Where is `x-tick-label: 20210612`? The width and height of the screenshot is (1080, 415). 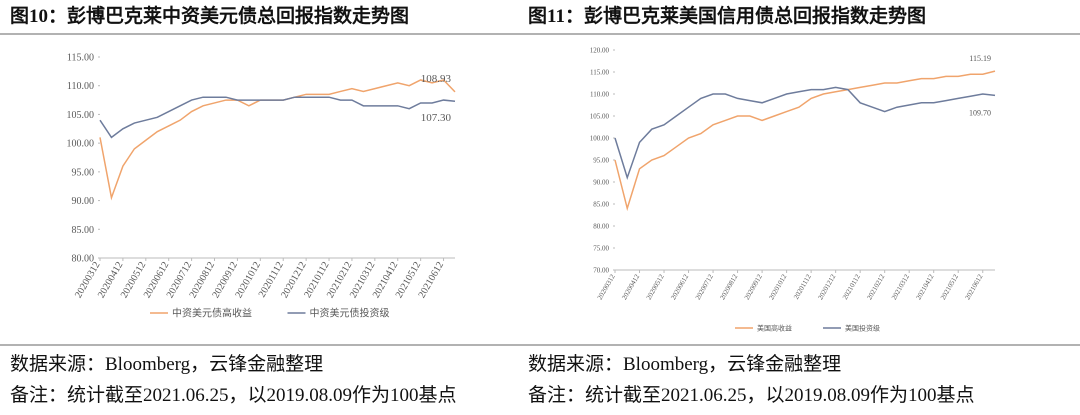
x-tick-label: 20210612 is located at coordinates (974, 287).